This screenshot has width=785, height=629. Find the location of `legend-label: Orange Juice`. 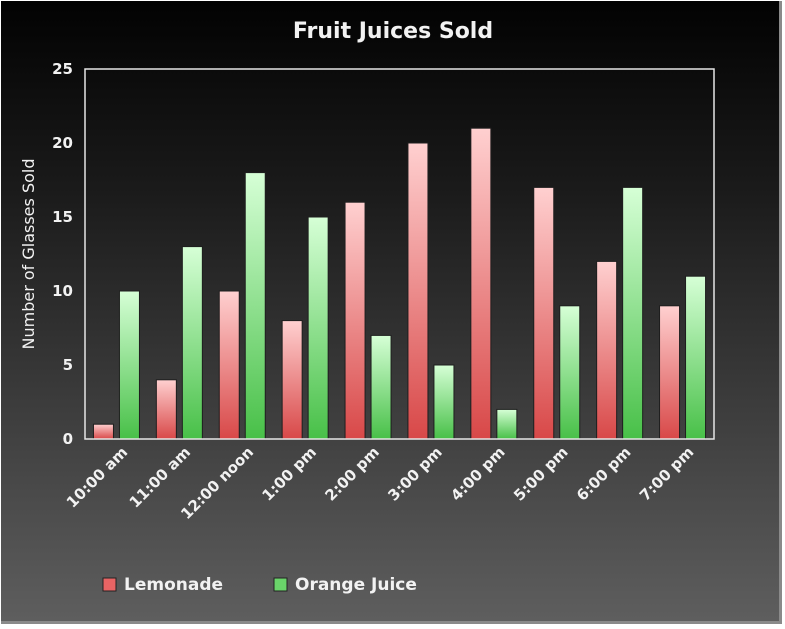

legend-label: Orange Juice is located at coordinates (356, 585).